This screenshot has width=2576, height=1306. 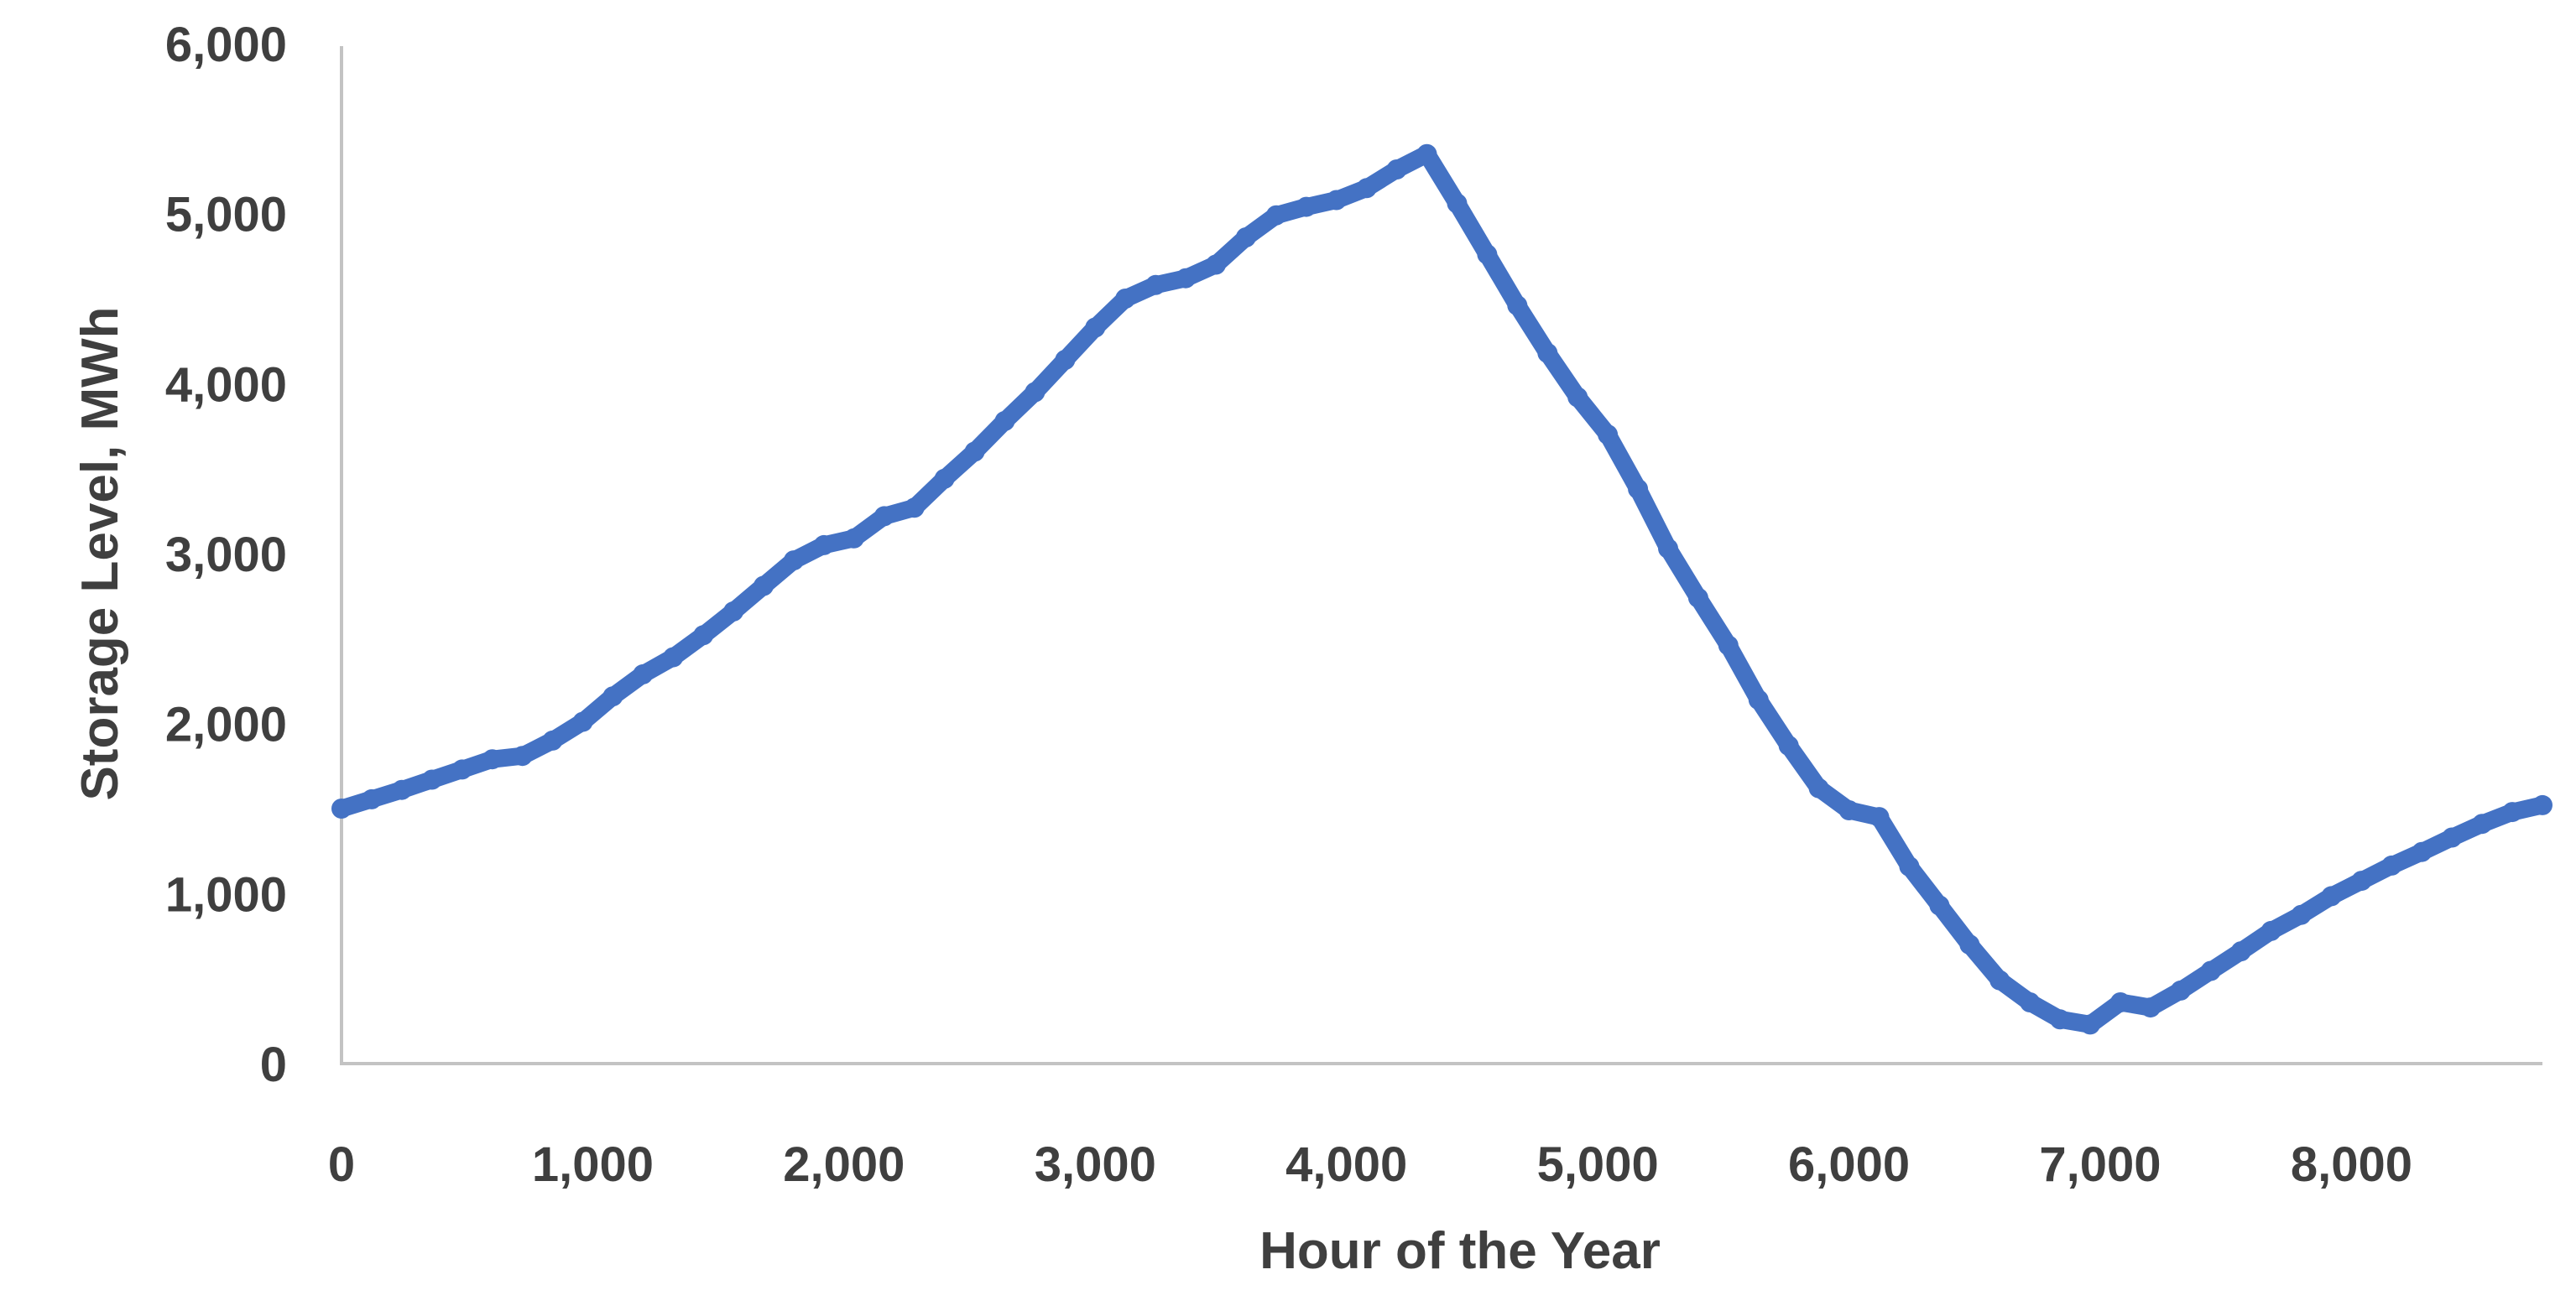 What do you see at coordinates (226, 384) in the screenshot?
I see `y-tick-label: 4,000` at bounding box center [226, 384].